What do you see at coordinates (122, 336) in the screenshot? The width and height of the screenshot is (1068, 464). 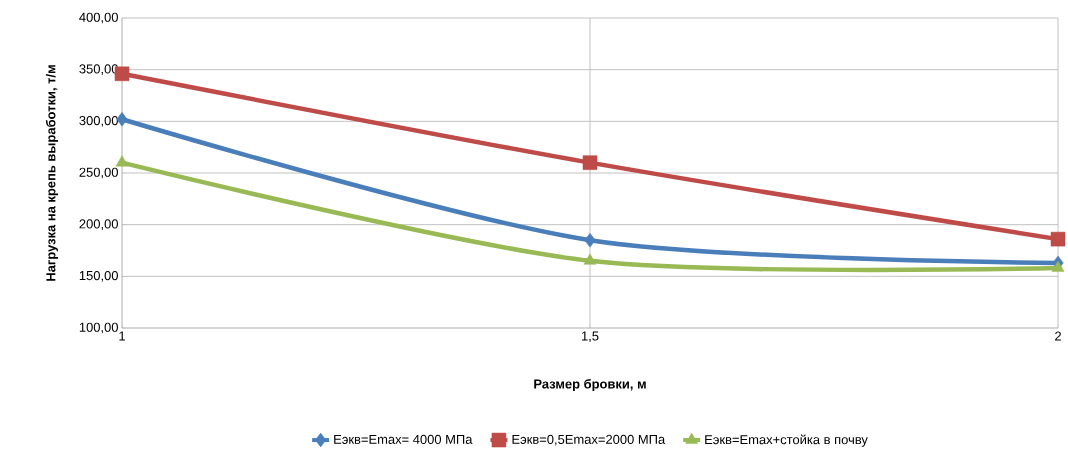 I see `x-tick-label: 1` at bounding box center [122, 336].